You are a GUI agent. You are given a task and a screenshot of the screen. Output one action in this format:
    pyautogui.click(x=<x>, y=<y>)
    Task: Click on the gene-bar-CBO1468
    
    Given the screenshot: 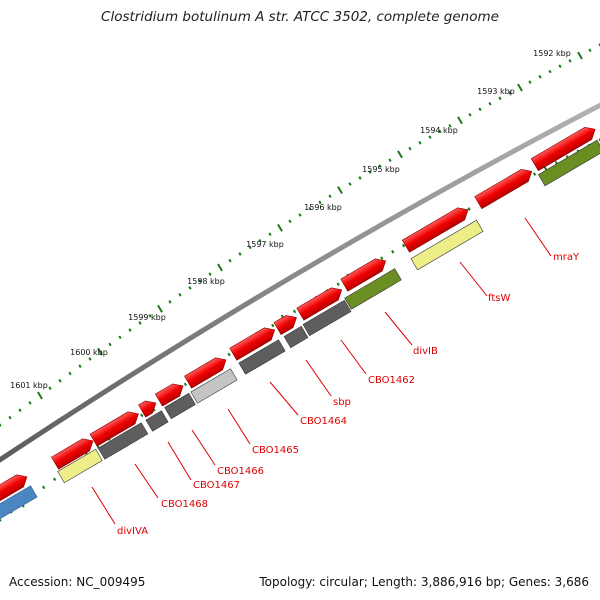 What is the action you would take?
    pyautogui.click(x=123, y=441)
    